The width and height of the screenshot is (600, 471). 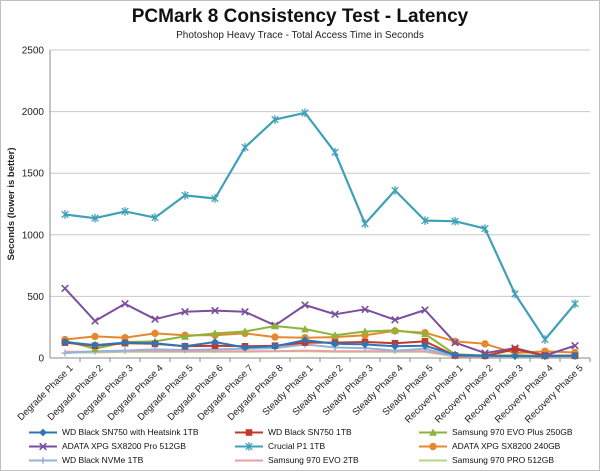 What do you see at coordinates (103, 460) in the screenshot?
I see `legend-label: WD Black NVMe 1TB` at bounding box center [103, 460].